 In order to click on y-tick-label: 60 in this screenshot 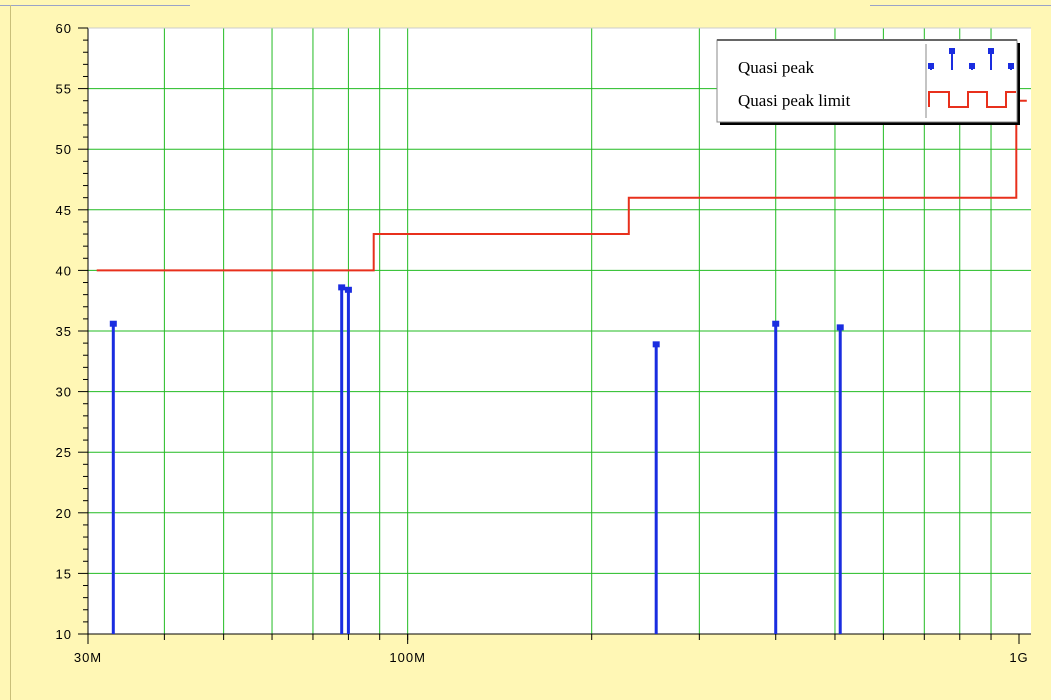, I will do `click(64, 28)`.